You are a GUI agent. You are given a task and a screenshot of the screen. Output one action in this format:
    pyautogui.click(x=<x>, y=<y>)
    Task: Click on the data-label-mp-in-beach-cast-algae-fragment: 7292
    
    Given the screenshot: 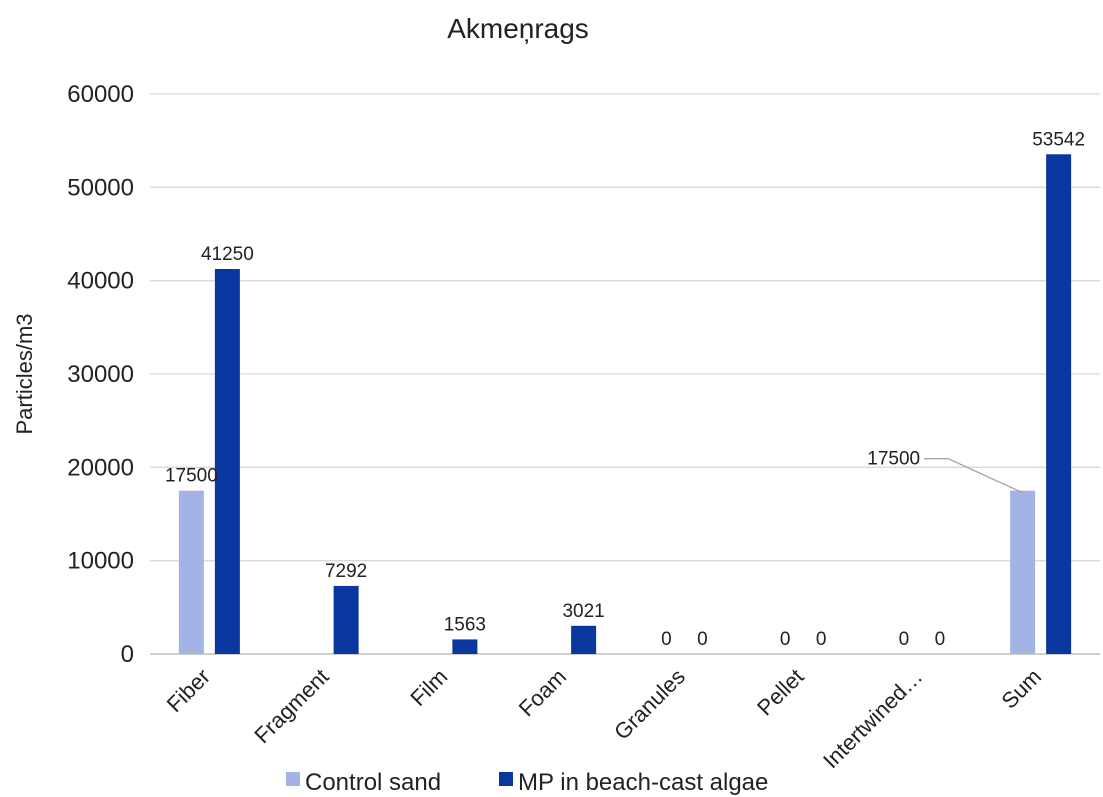 What is the action you would take?
    pyautogui.click(x=346, y=571)
    